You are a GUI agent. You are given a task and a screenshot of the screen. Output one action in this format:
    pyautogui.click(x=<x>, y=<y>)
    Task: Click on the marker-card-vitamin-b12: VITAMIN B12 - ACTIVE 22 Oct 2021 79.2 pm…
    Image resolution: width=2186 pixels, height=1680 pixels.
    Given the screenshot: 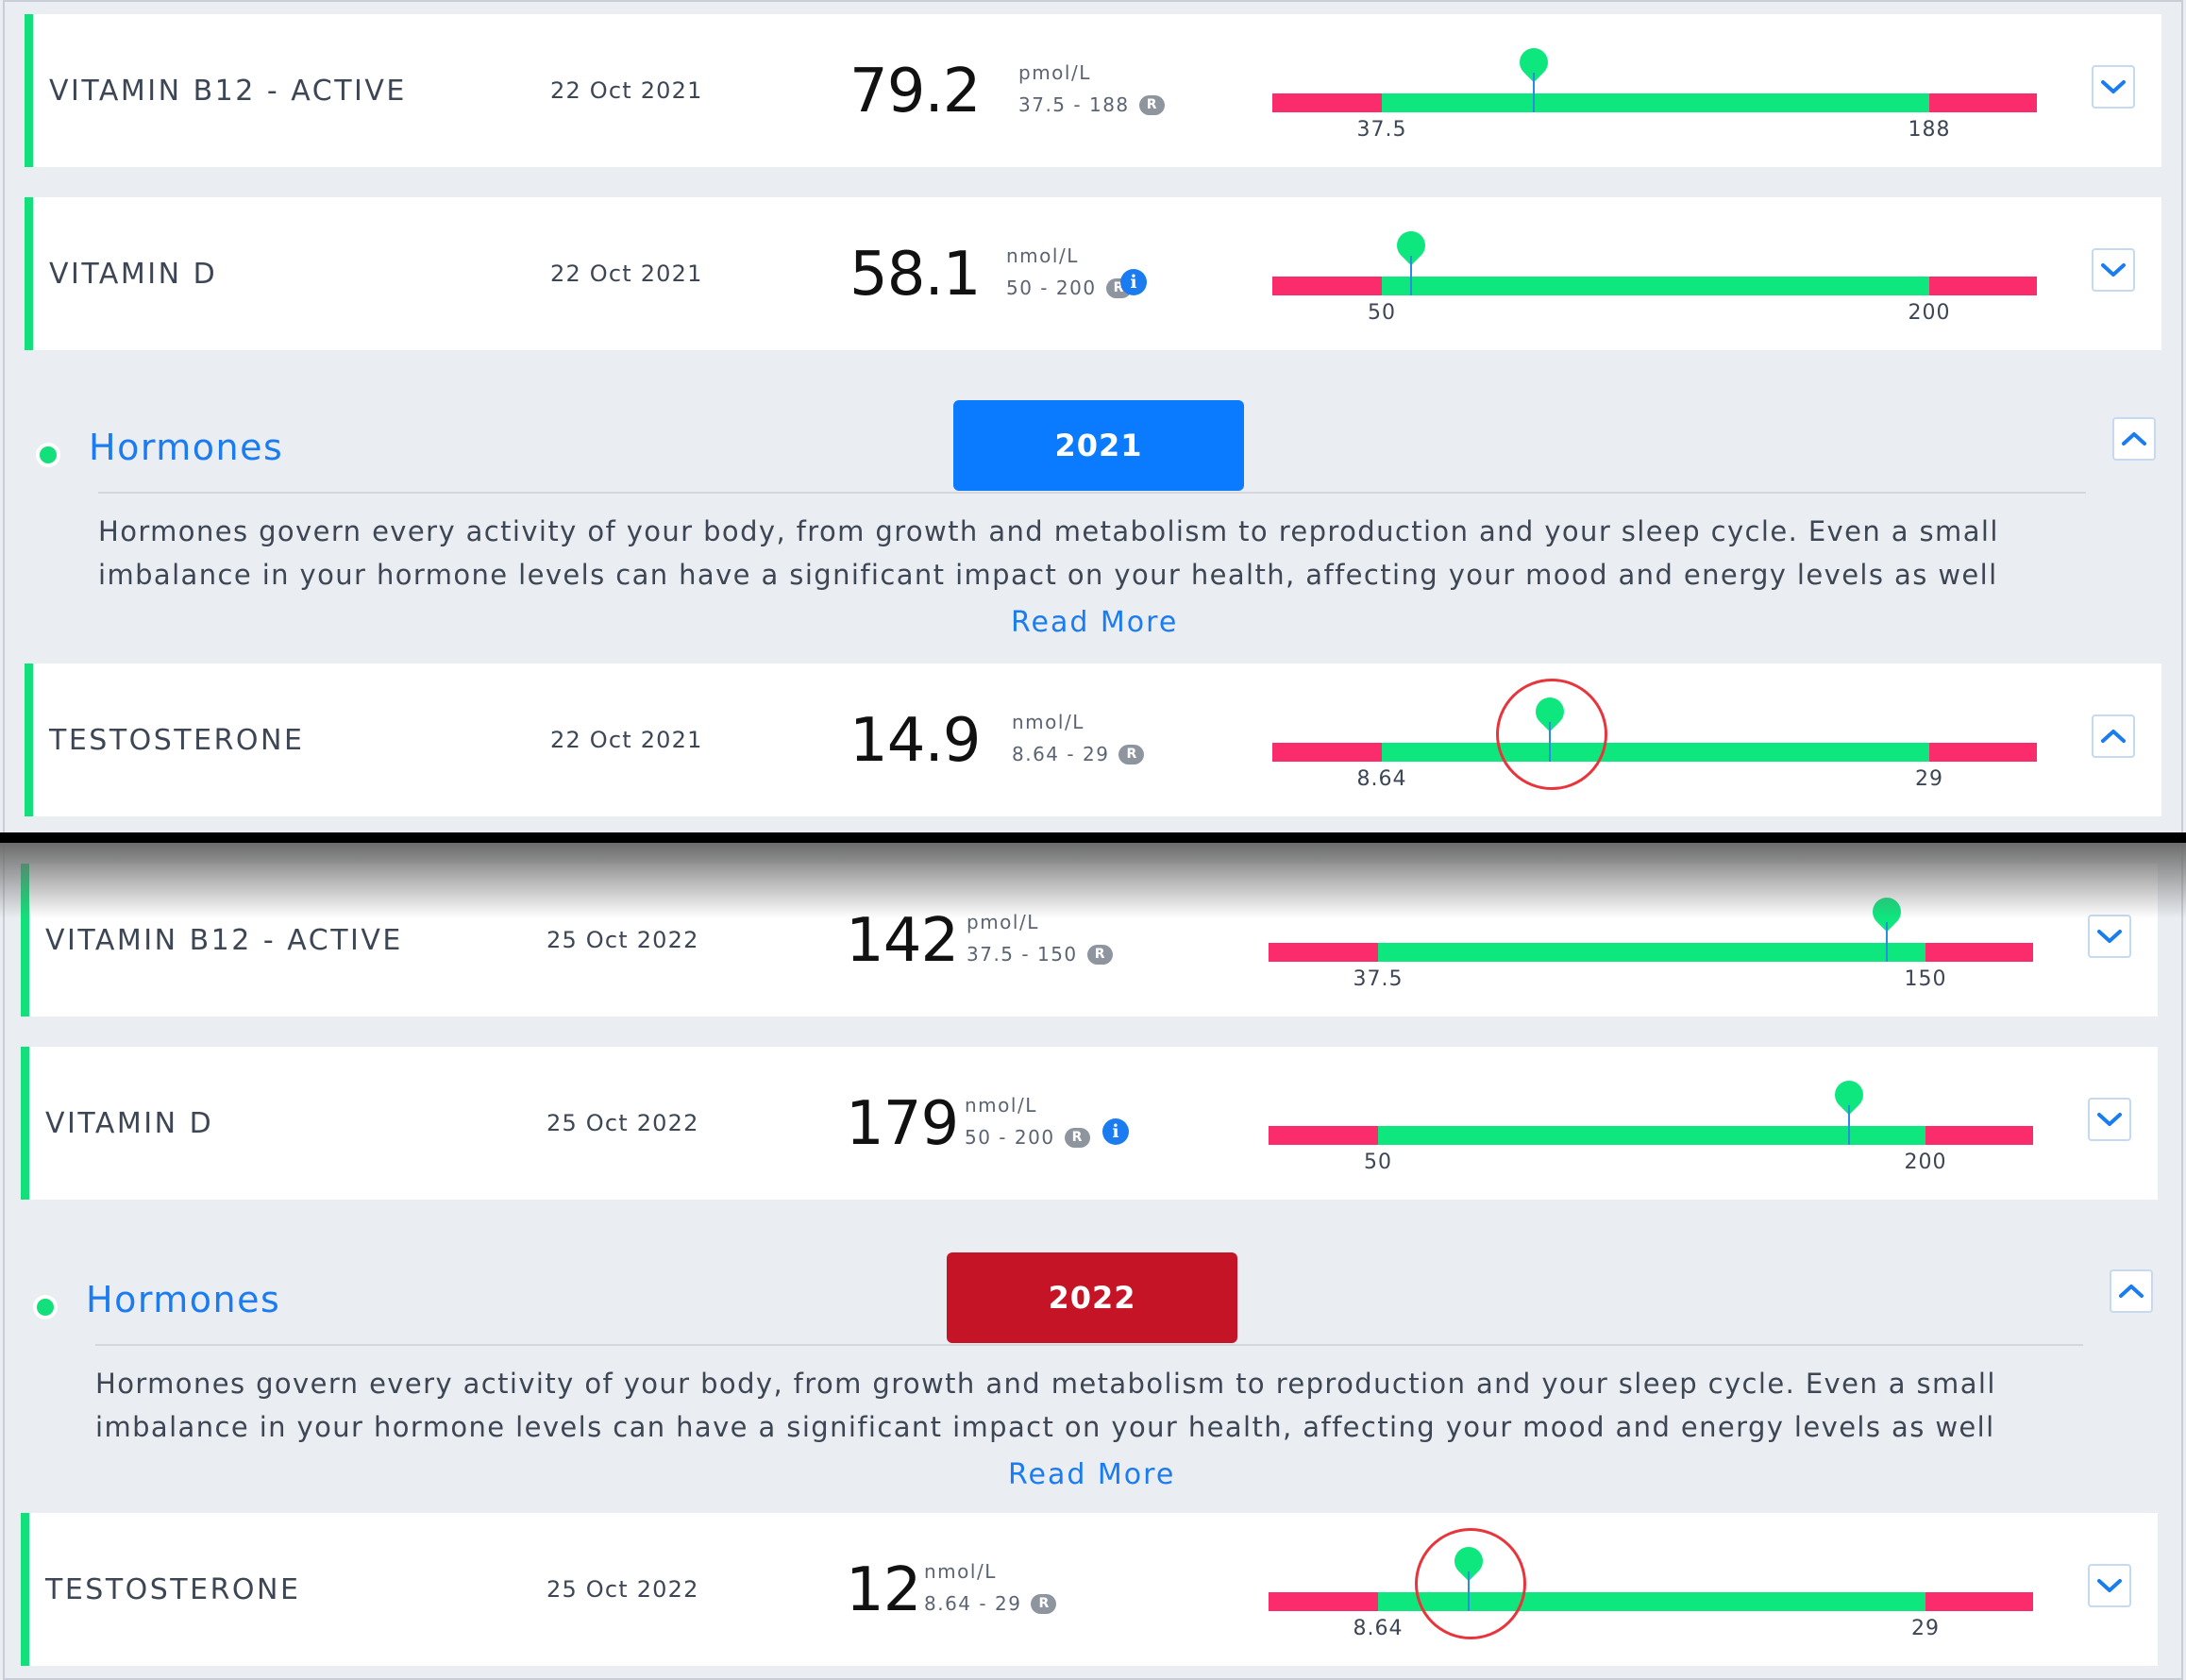 What is the action you would take?
    pyautogui.click(x=1093, y=90)
    